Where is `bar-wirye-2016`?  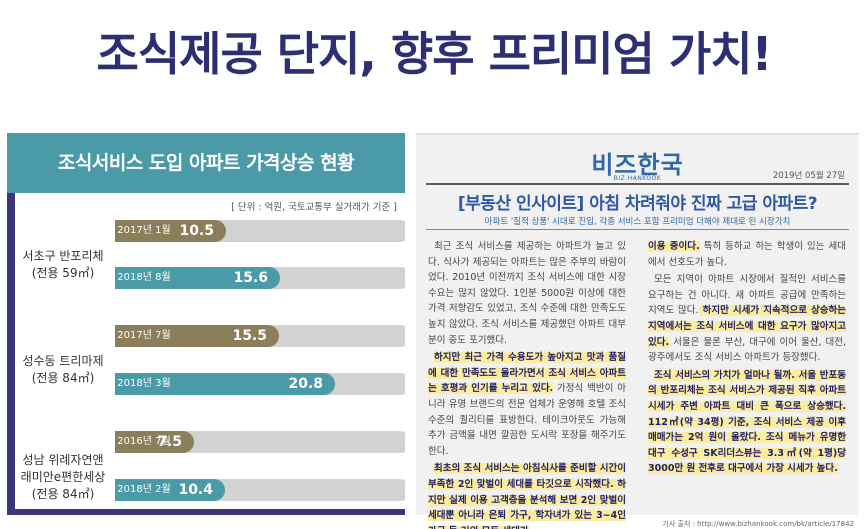 bar-wirye-2016 is located at coordinates (154, 442).